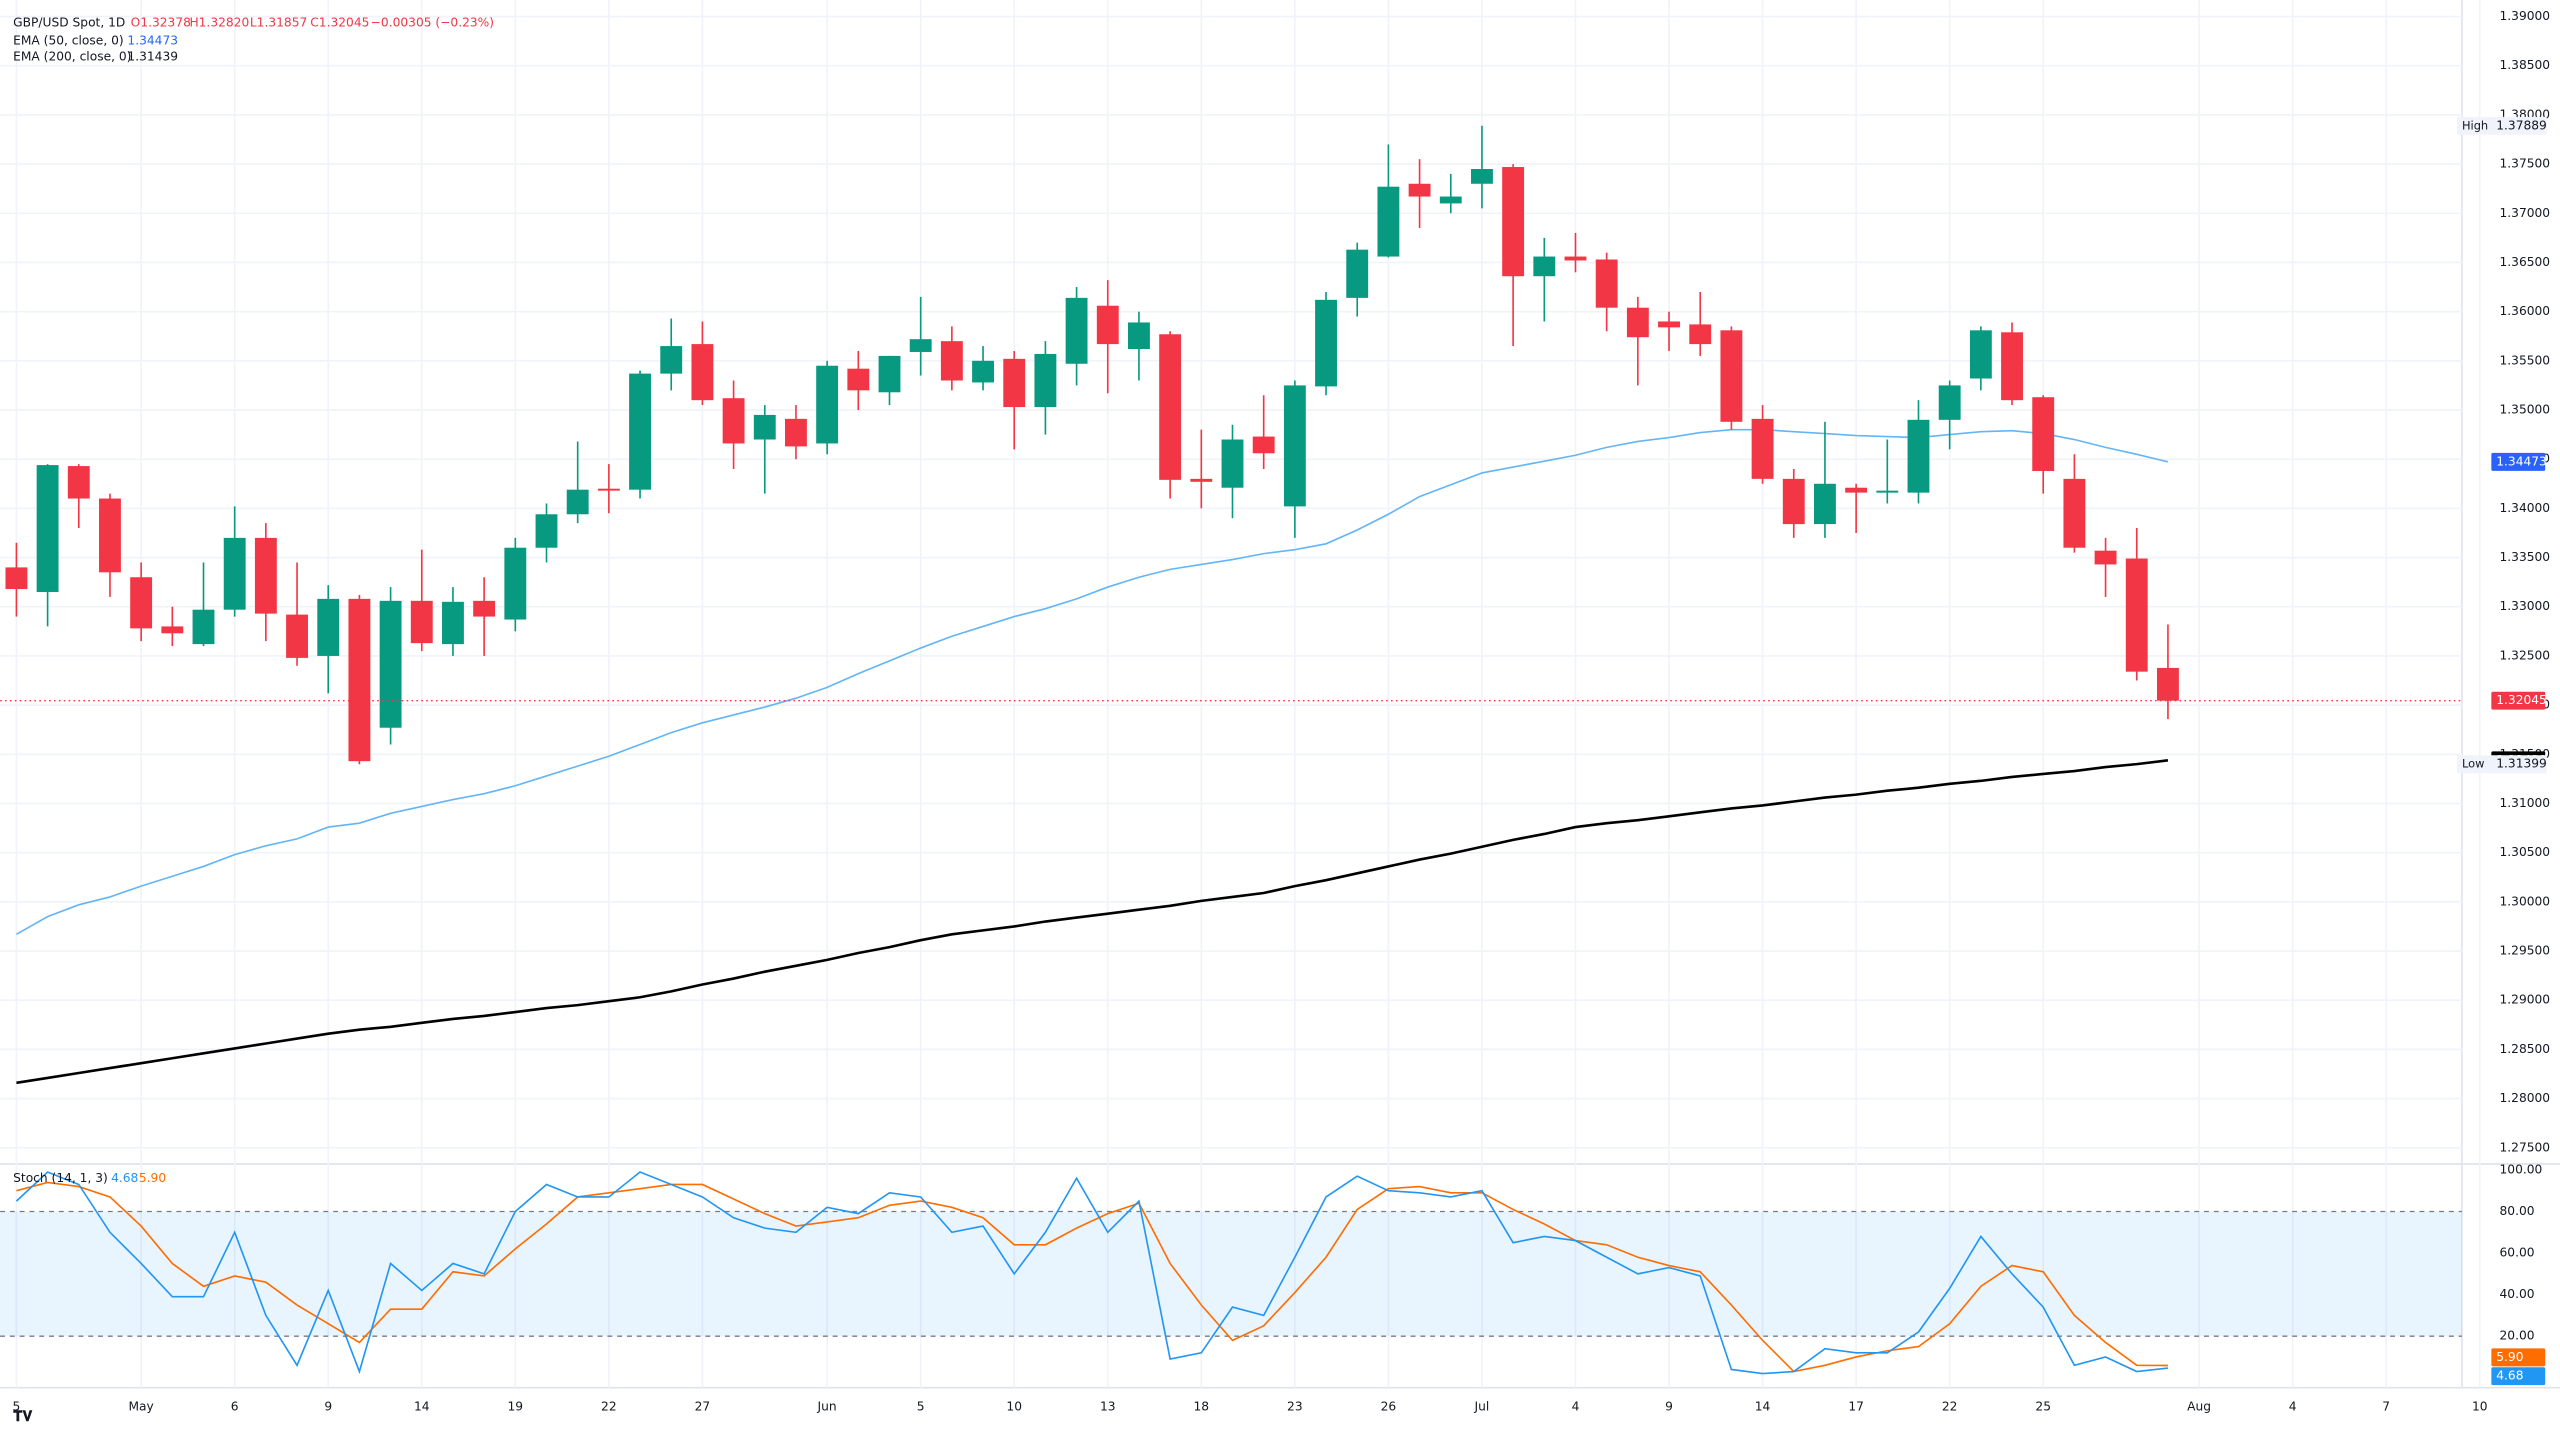 The height and width of the screenshot is (1435, 2560). I want to click on y-tick-label: 1.37500, so click(2525, 164).